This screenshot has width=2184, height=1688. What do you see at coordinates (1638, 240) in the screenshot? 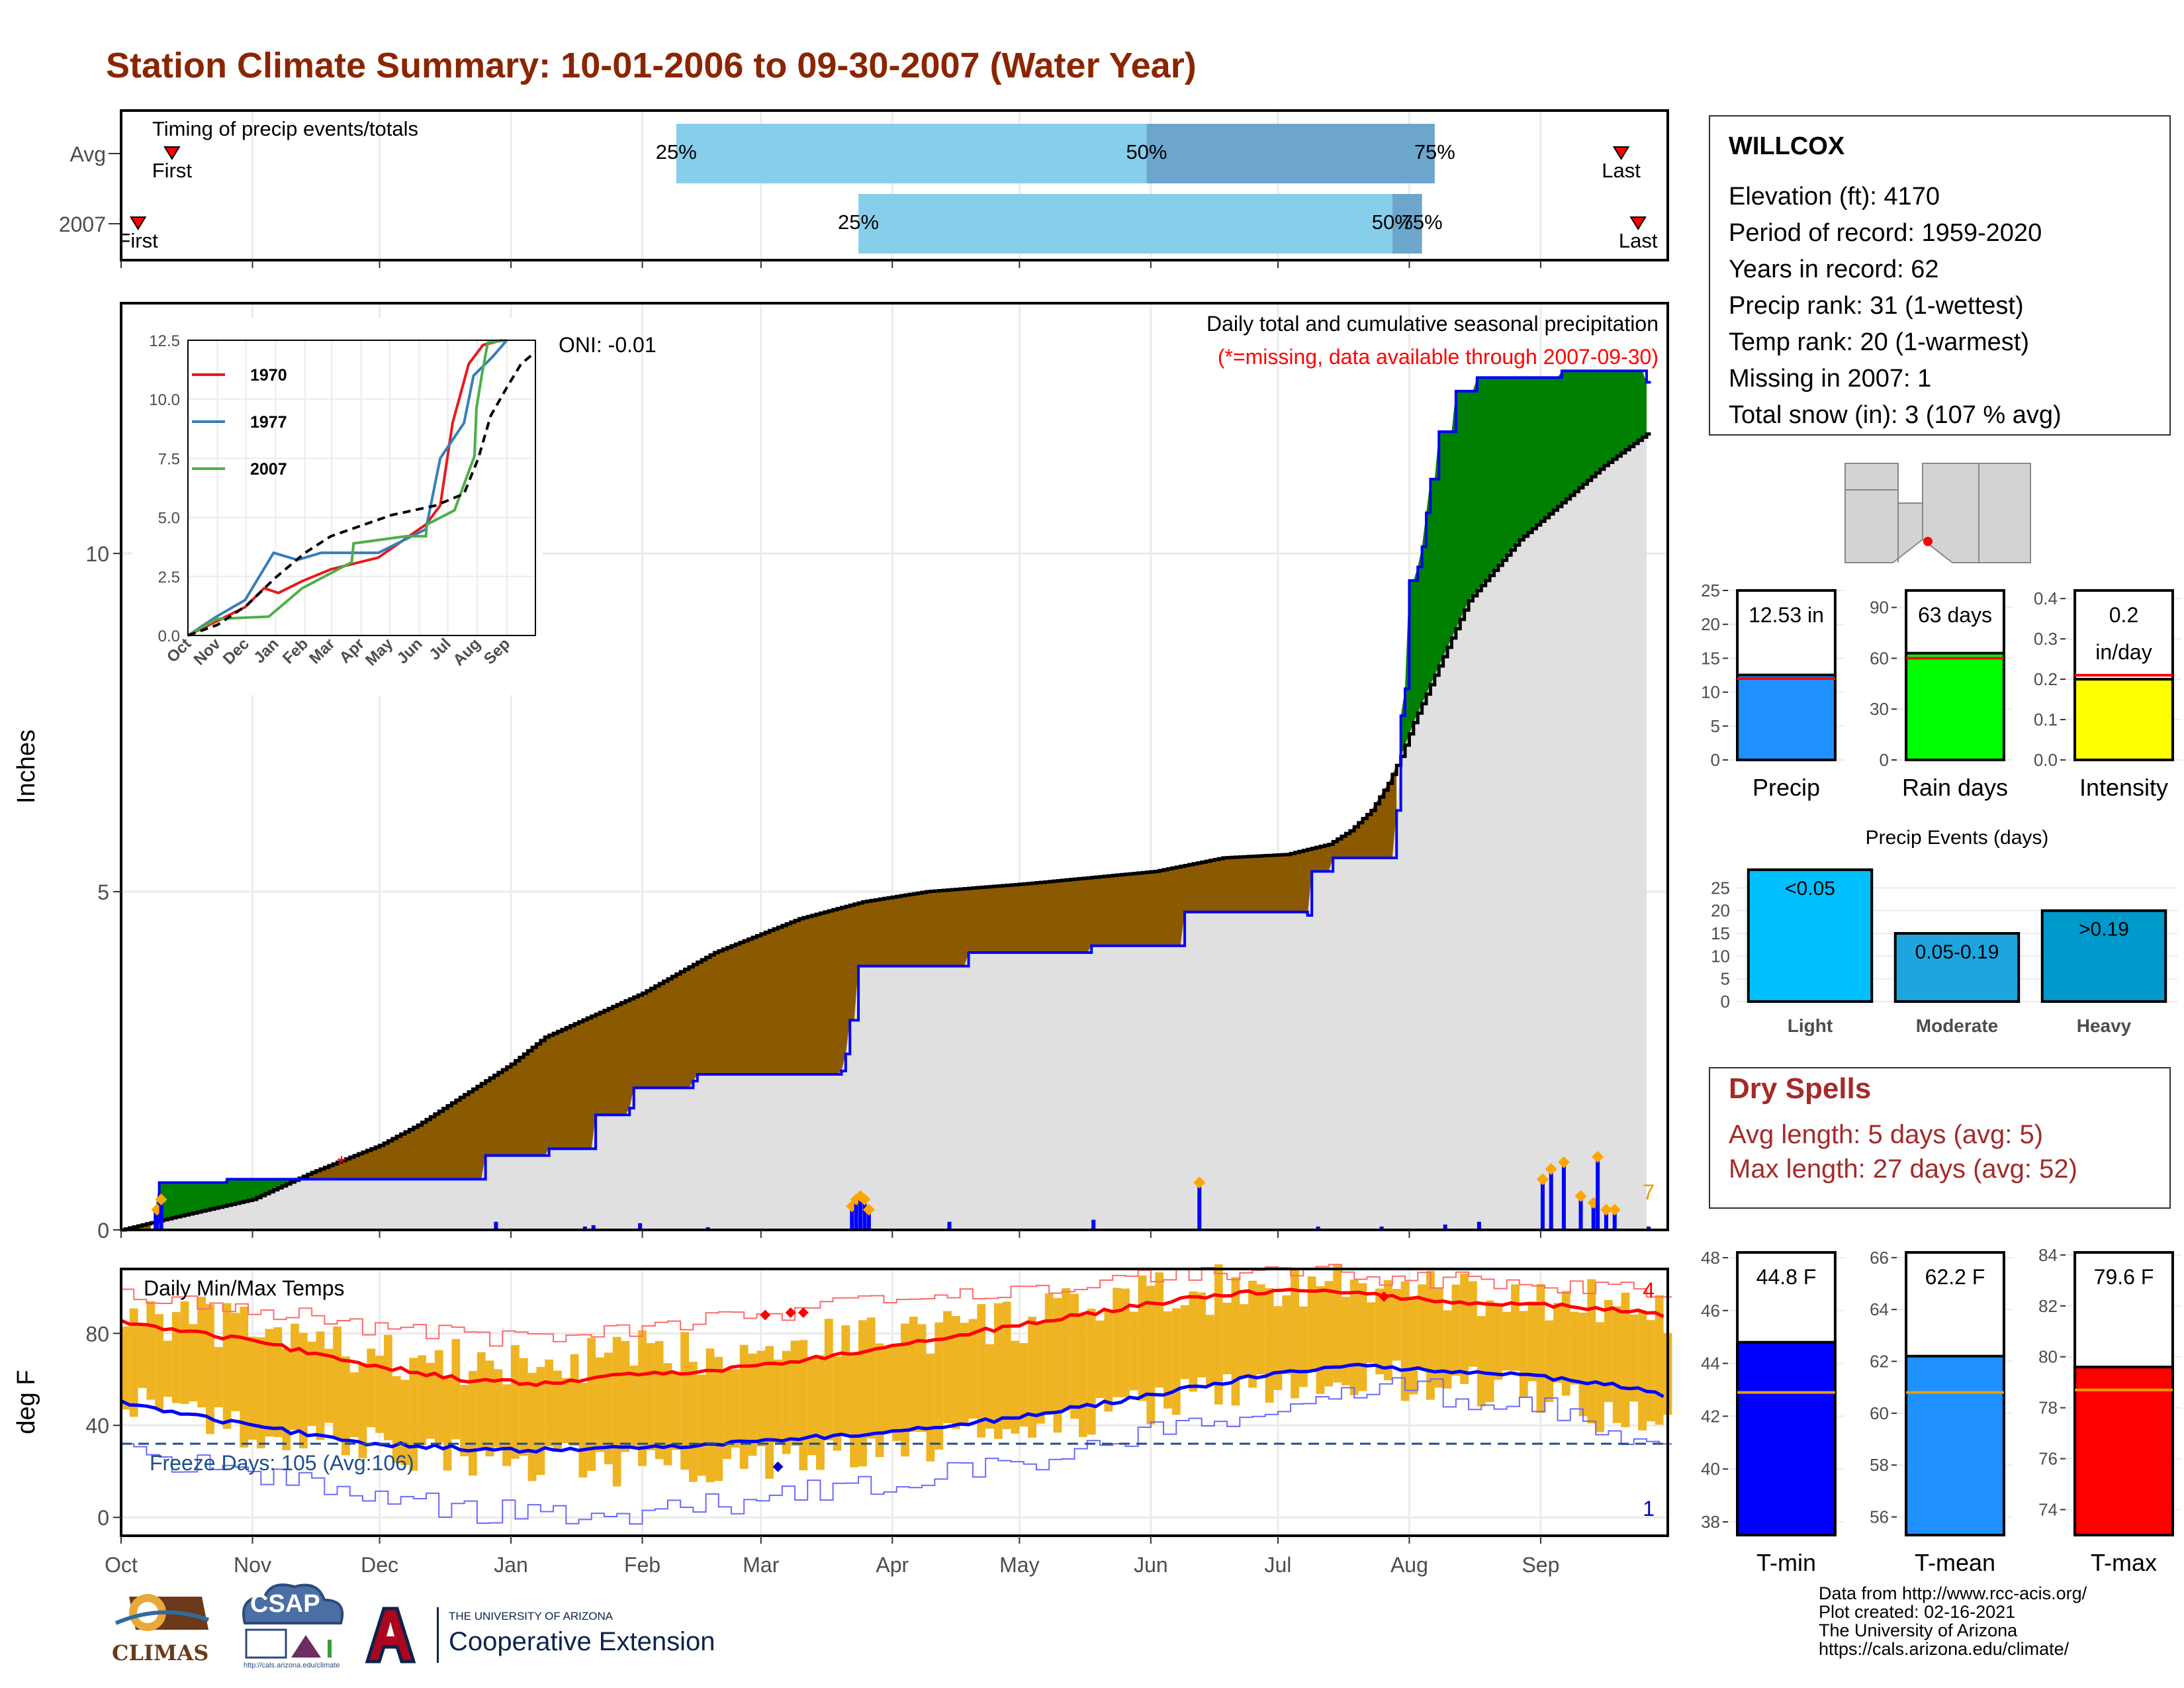
I see `timing-last-label: Last` at bounding box center [1638, 240].